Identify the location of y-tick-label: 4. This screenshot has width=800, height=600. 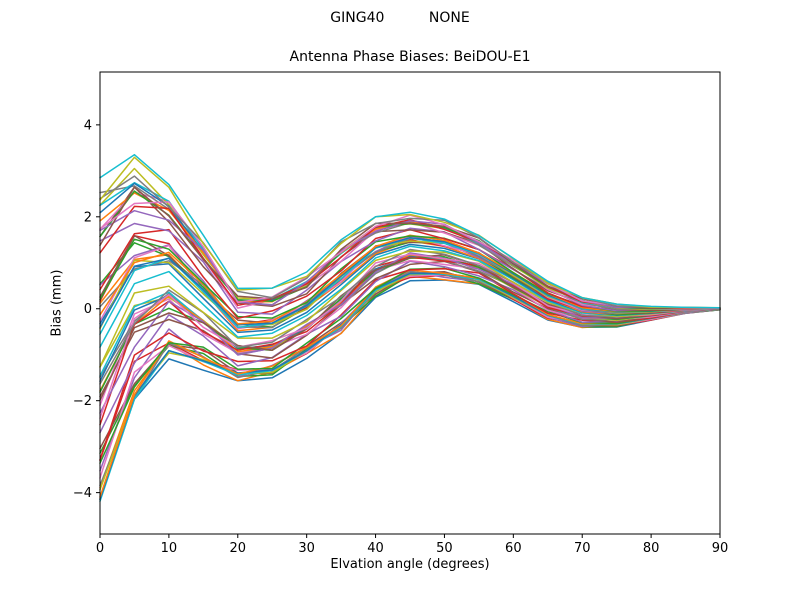
(88, 125).